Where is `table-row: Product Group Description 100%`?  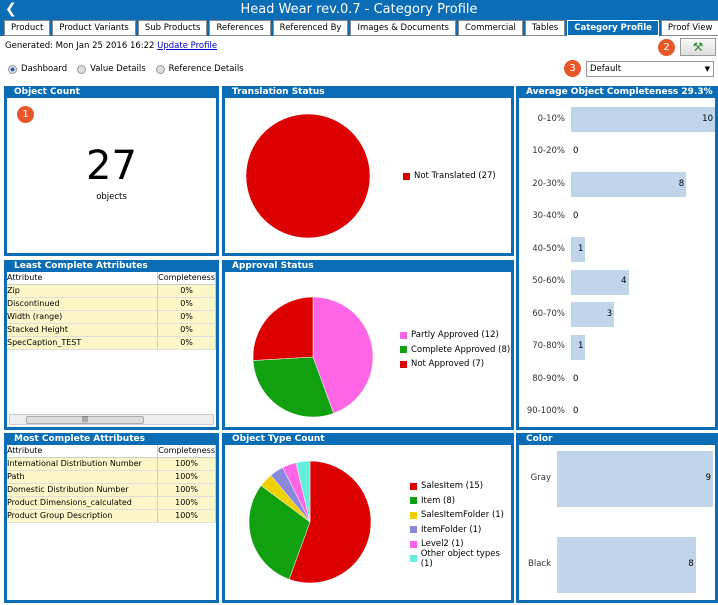
table-row: Product Group Description 100% is located at coordinates (111, 516).